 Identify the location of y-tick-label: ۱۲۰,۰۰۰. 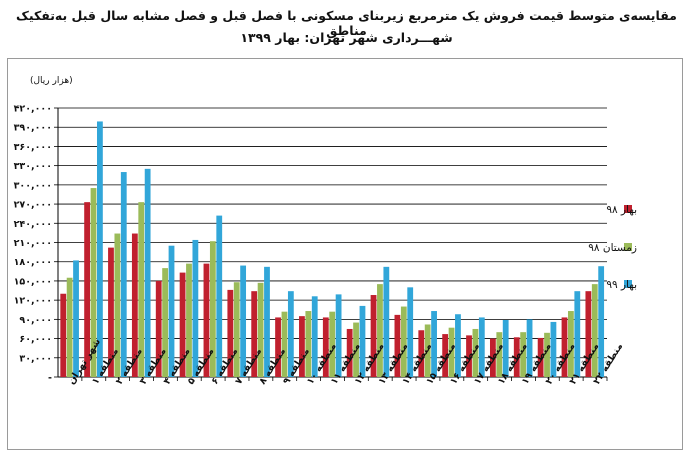
(33, 301).